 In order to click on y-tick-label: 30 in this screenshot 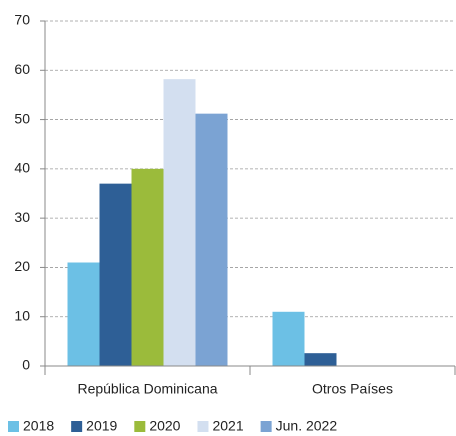, I will do `click(22, 217)`.